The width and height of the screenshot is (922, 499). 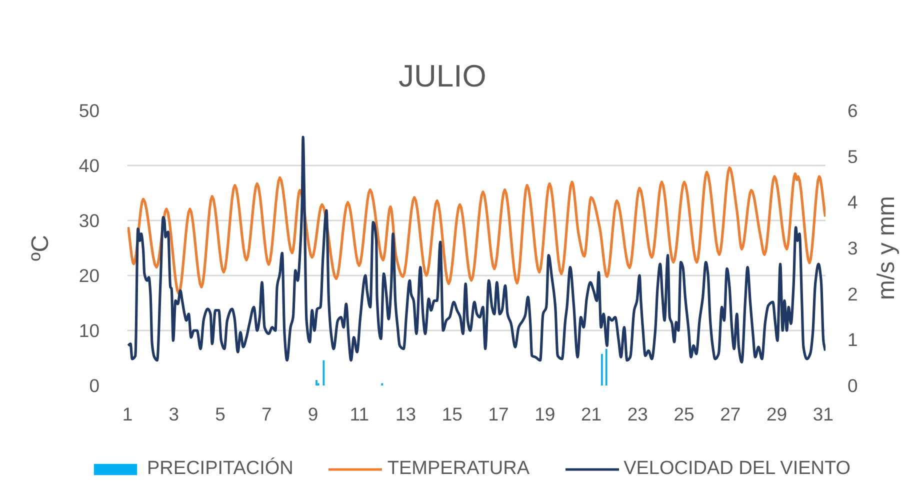 I want to click on x-tick-label: 17, so click(x=498, y=414).